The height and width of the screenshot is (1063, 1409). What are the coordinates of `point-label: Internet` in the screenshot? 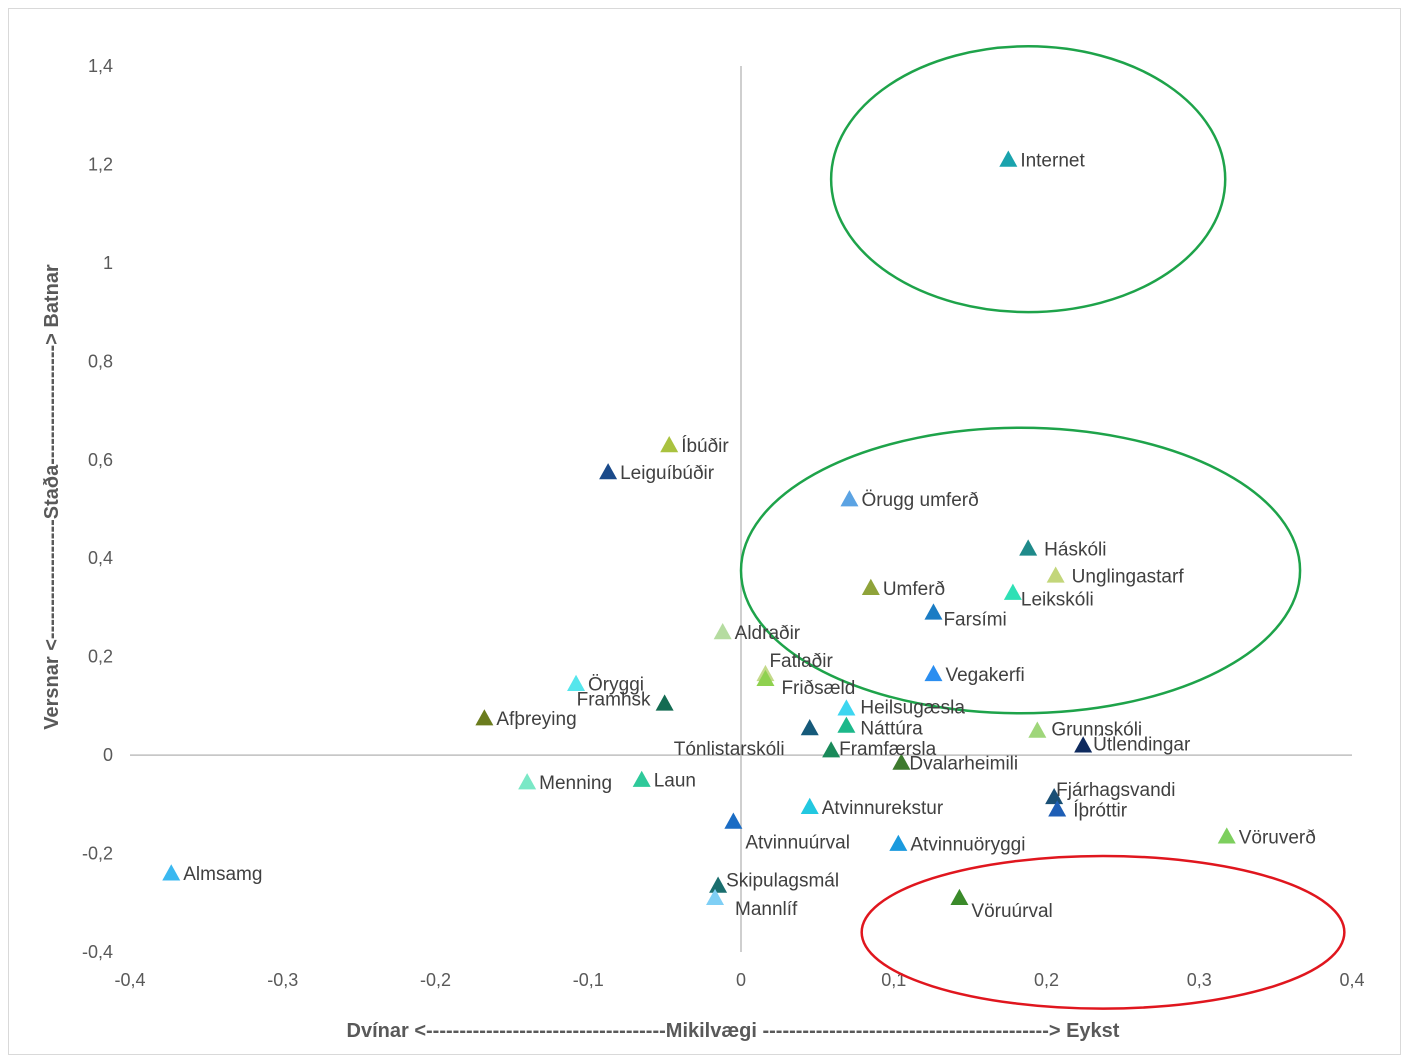 It's located at (1052, 161).